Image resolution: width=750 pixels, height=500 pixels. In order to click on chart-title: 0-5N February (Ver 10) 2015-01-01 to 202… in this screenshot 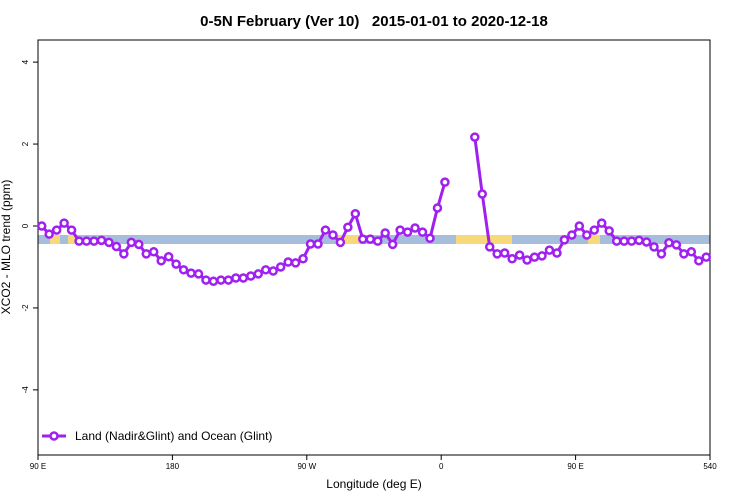, I will do `click(374, 21)`.